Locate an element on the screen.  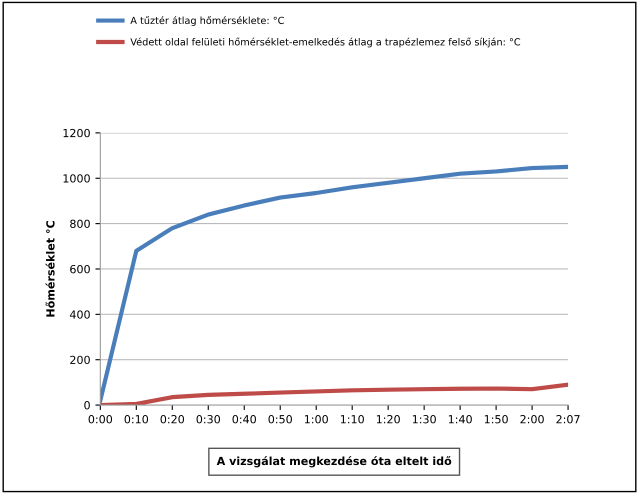
x-axis-title: A vizsgálat megkezdése óta eltelt idő is located at coordinates (334, 462).